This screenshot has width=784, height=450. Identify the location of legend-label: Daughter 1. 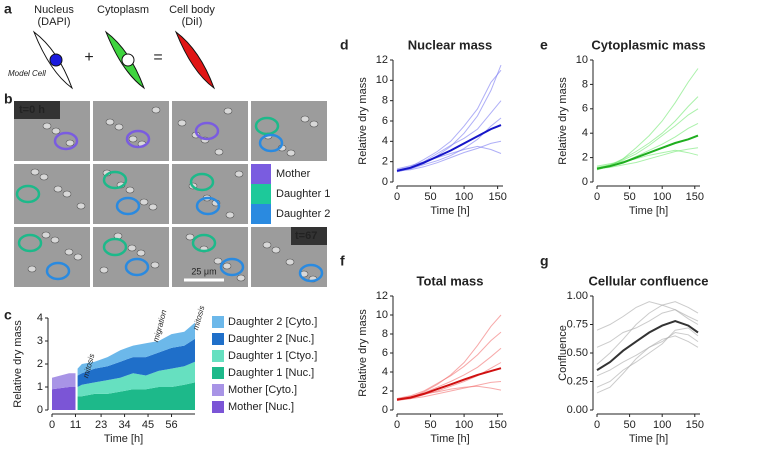
(303, 194).